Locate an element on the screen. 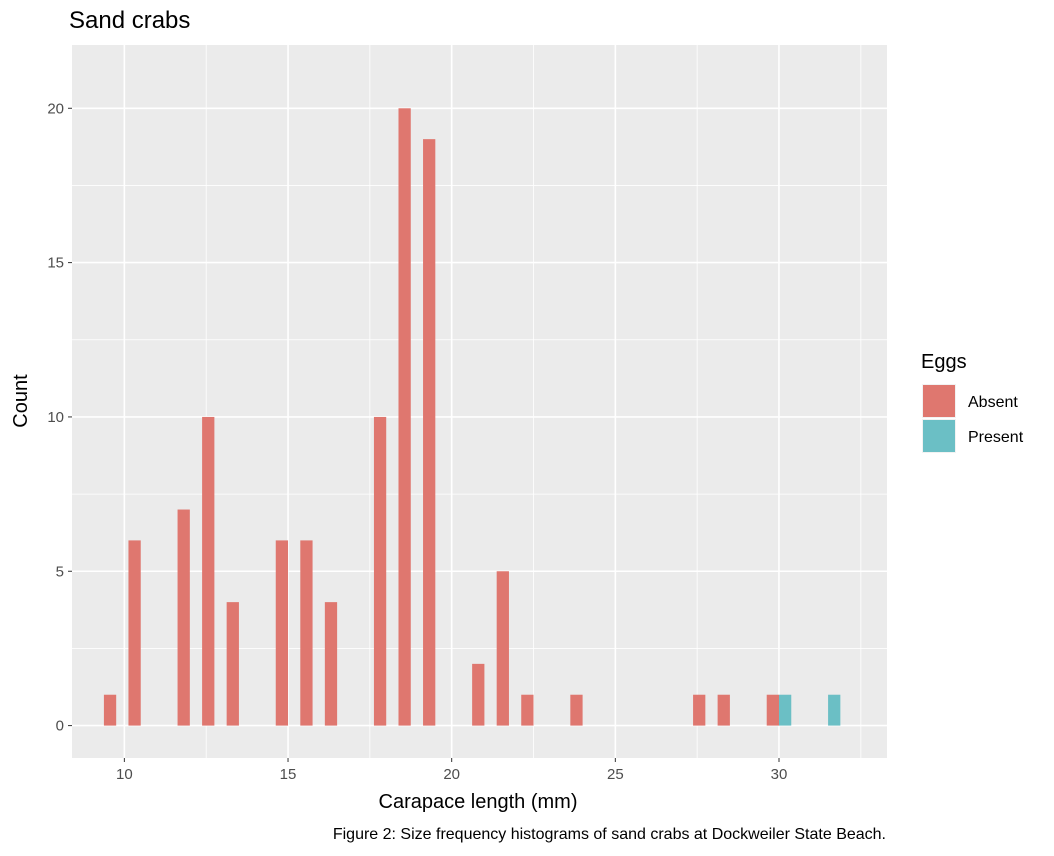  x-tick-label: 30 is located at coordinates (779, 774).